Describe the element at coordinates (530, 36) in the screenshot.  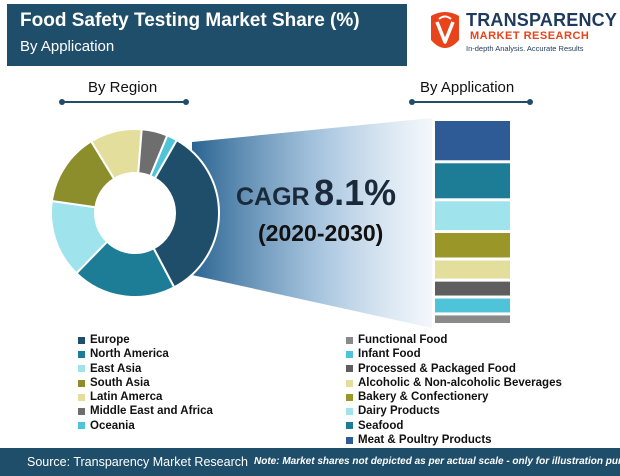
I see `logo-name-secondary: MARKET RESEARCH` at that location.